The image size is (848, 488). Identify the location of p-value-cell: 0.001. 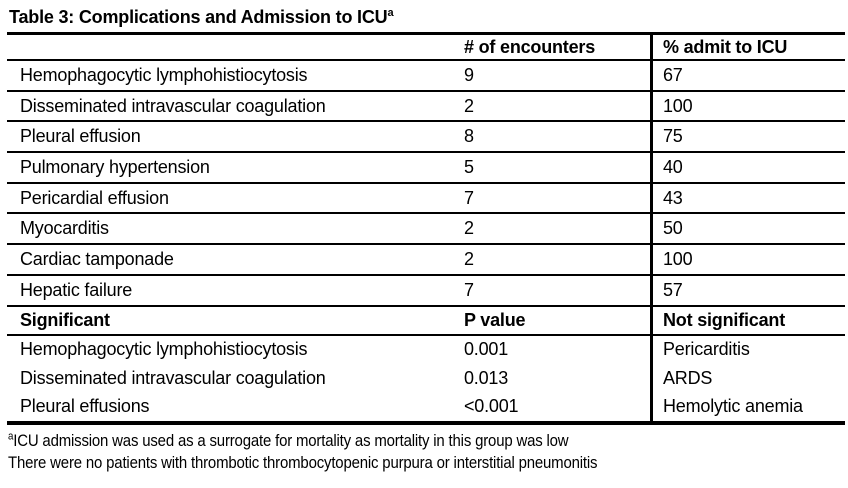
(486, 349).